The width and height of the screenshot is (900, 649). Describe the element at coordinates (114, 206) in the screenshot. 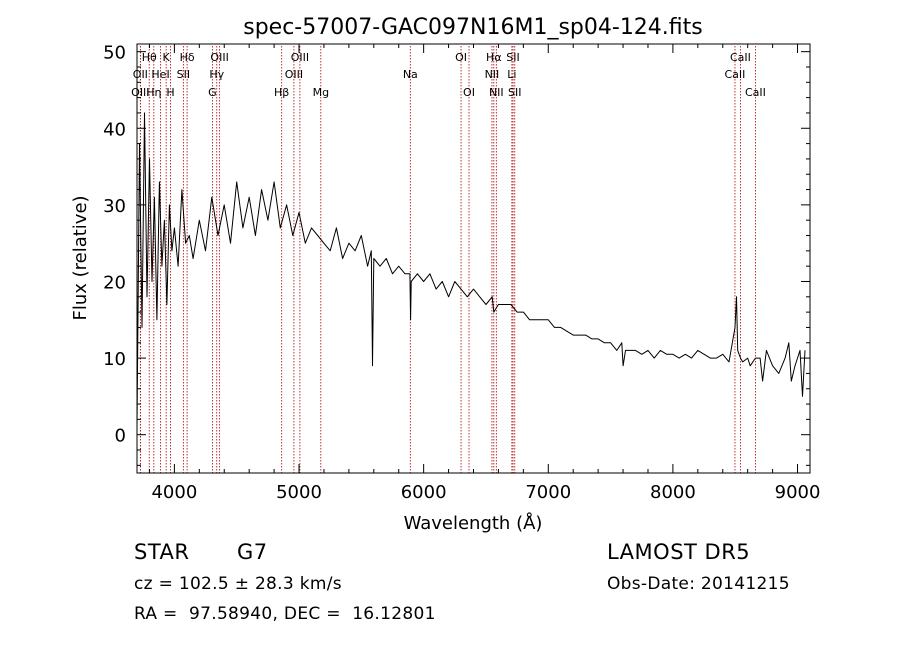

I see `y-tick-label: 30` at that location.